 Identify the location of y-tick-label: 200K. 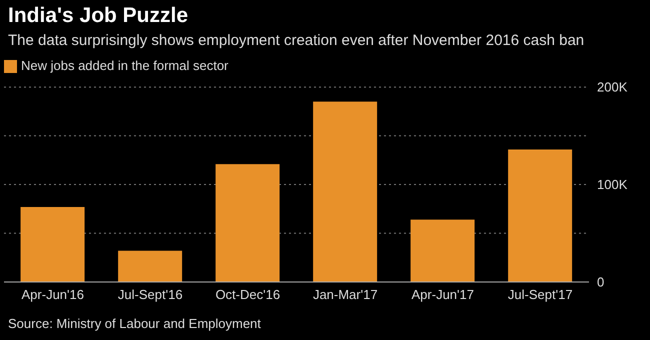
(612, 87).